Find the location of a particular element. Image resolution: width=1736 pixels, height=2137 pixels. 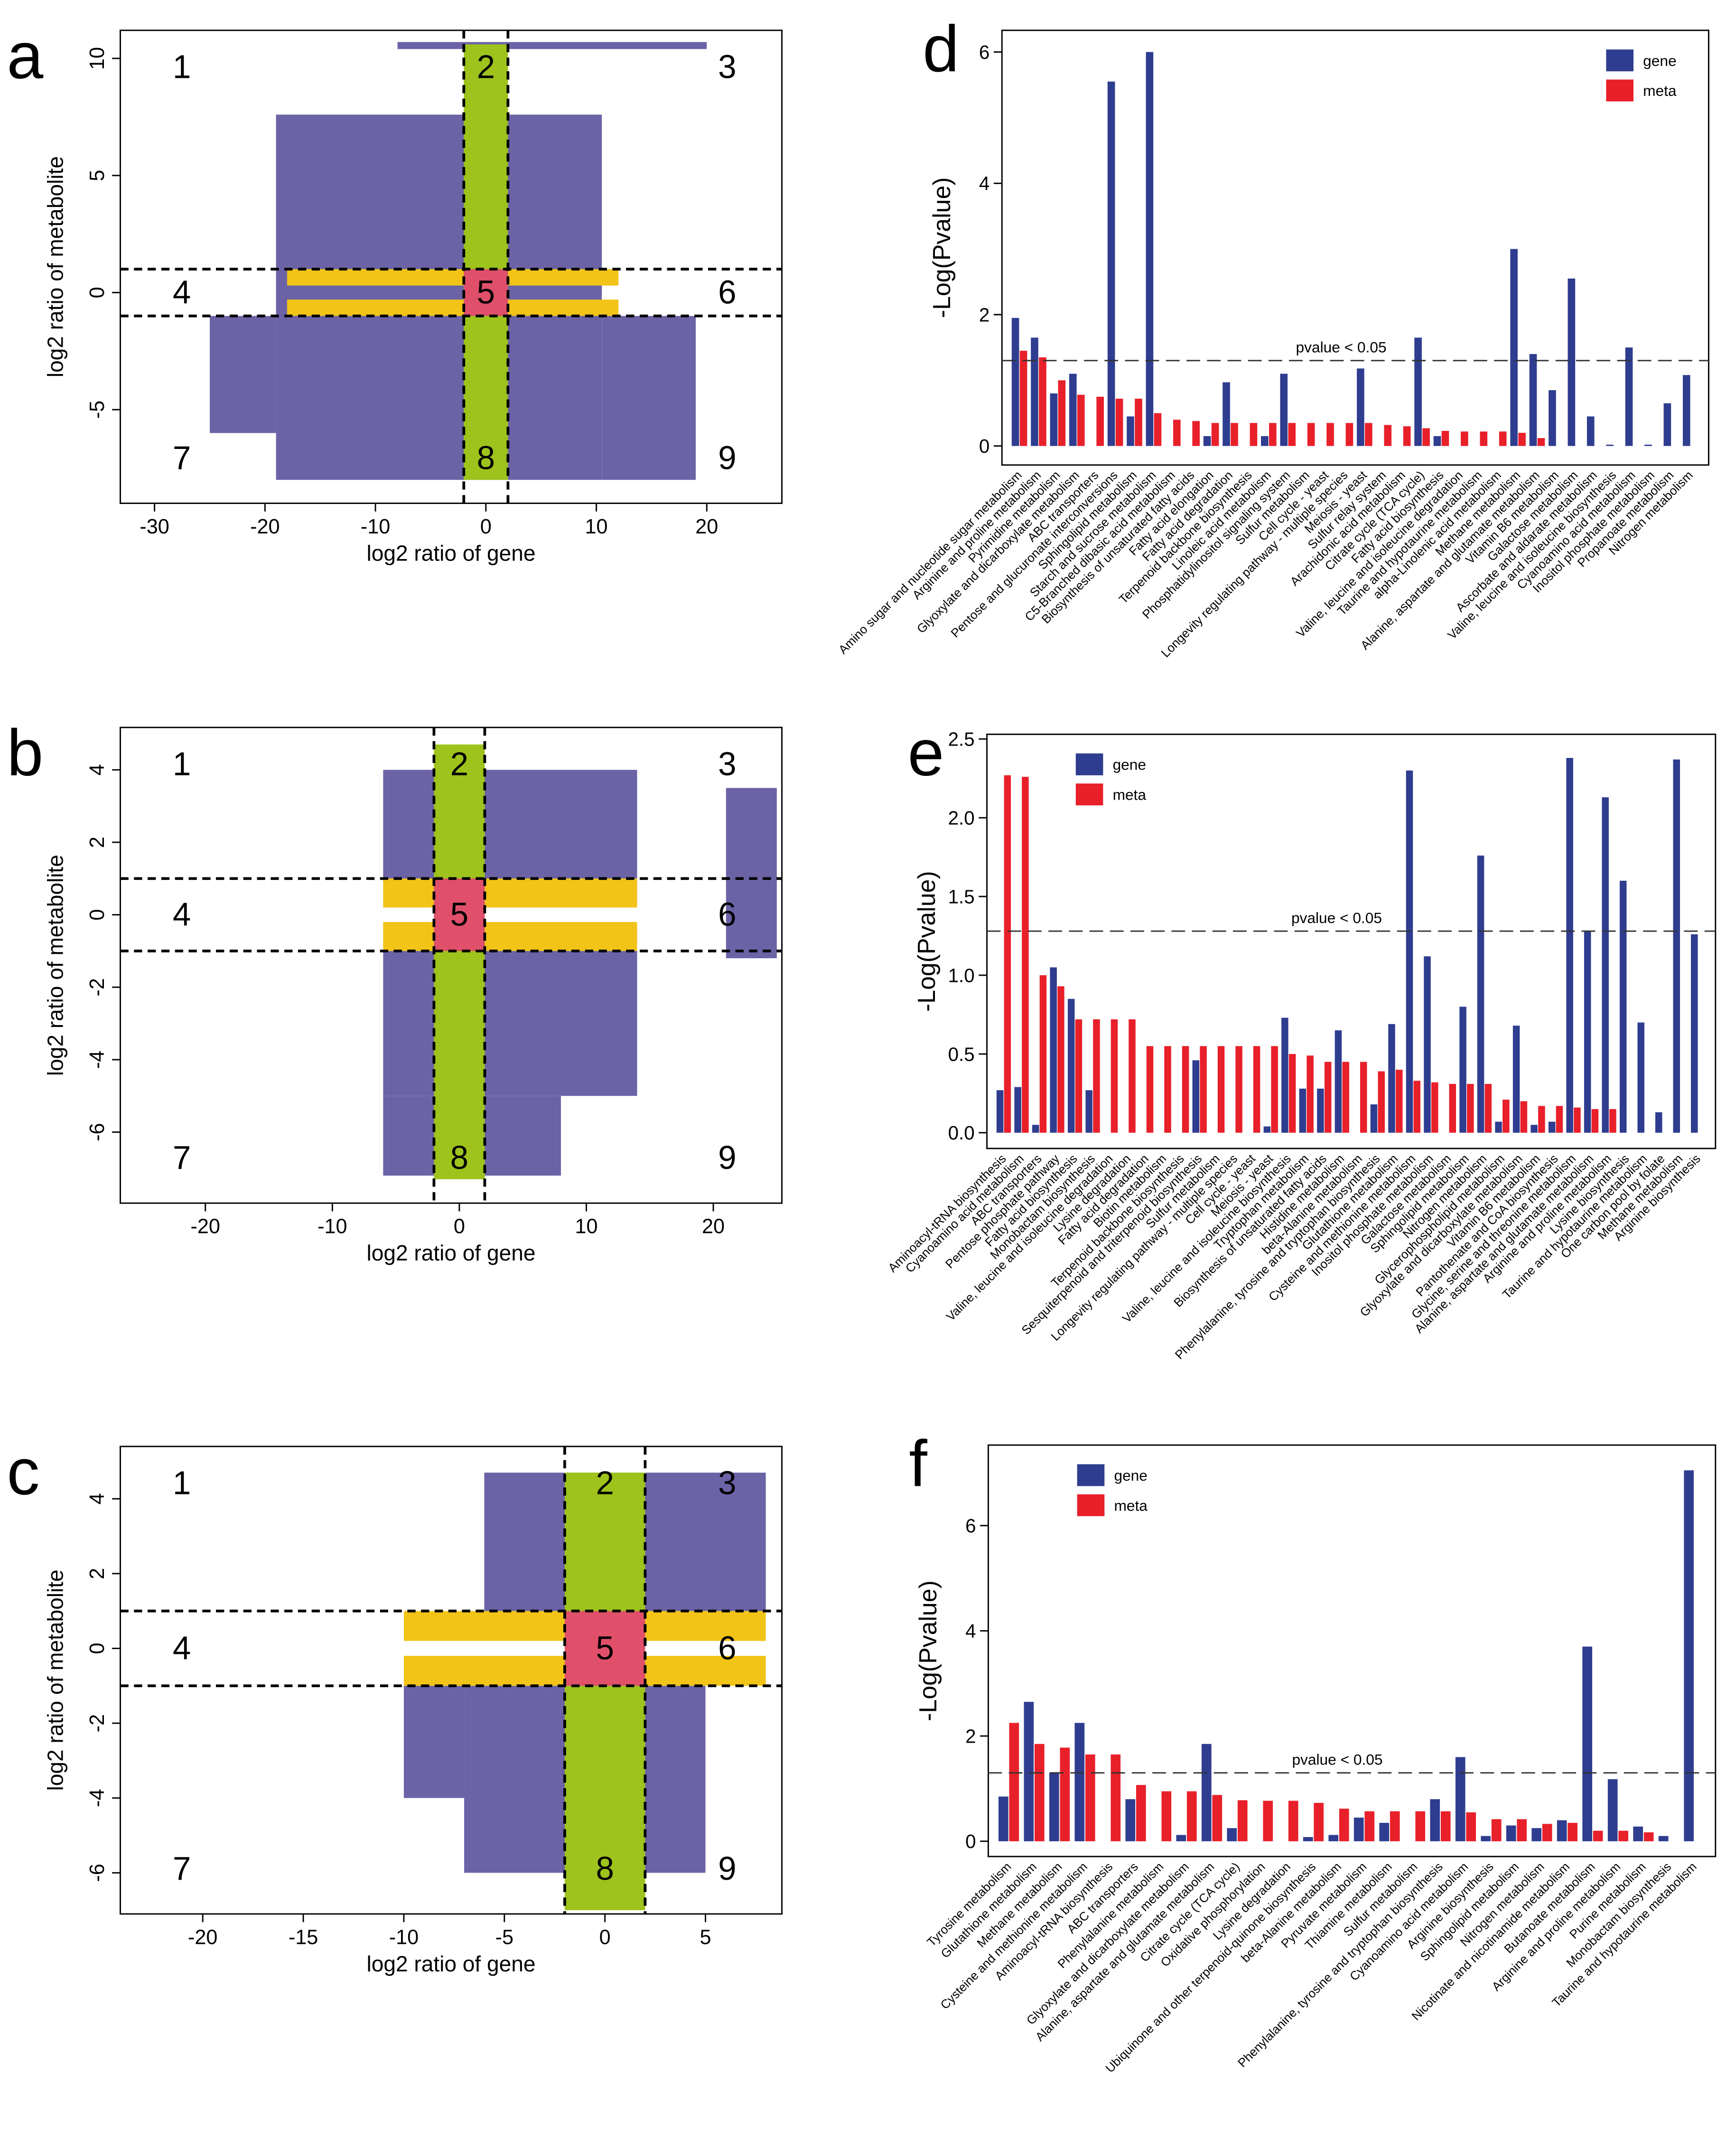

x-tick-label: 10 is located at coordinates (586, 1226).